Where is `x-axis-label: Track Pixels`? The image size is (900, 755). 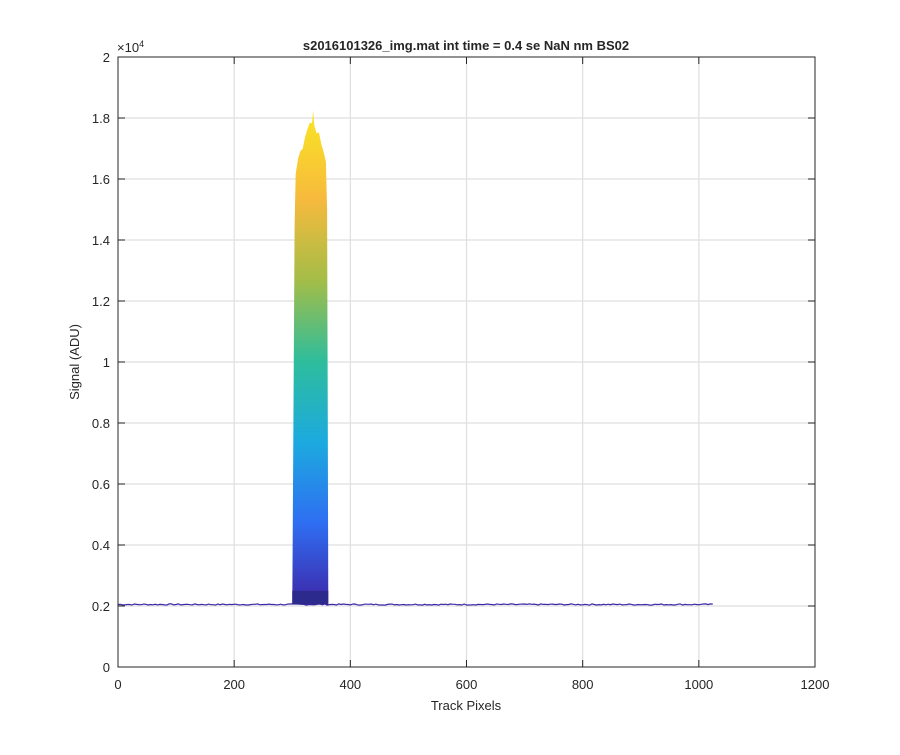
x-axis-label: Track Pixels is located at coordinates (466, 705).